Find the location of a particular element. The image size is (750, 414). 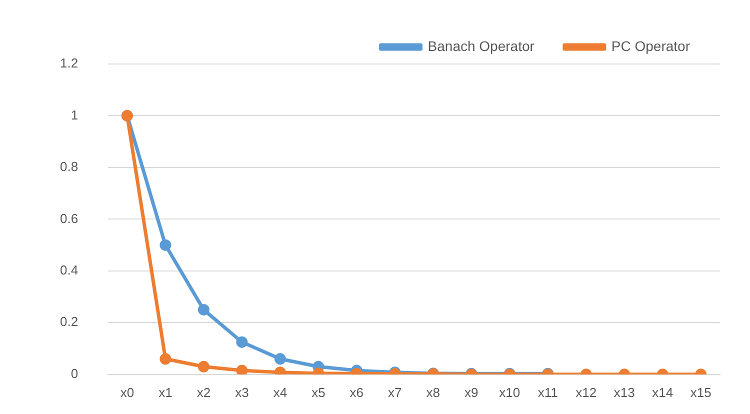

x-tick-label: x3 is located at coordinates (242, 392).